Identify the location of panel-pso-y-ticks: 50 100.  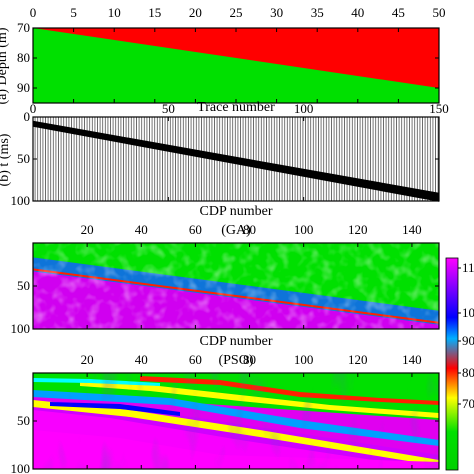
(225, 443).